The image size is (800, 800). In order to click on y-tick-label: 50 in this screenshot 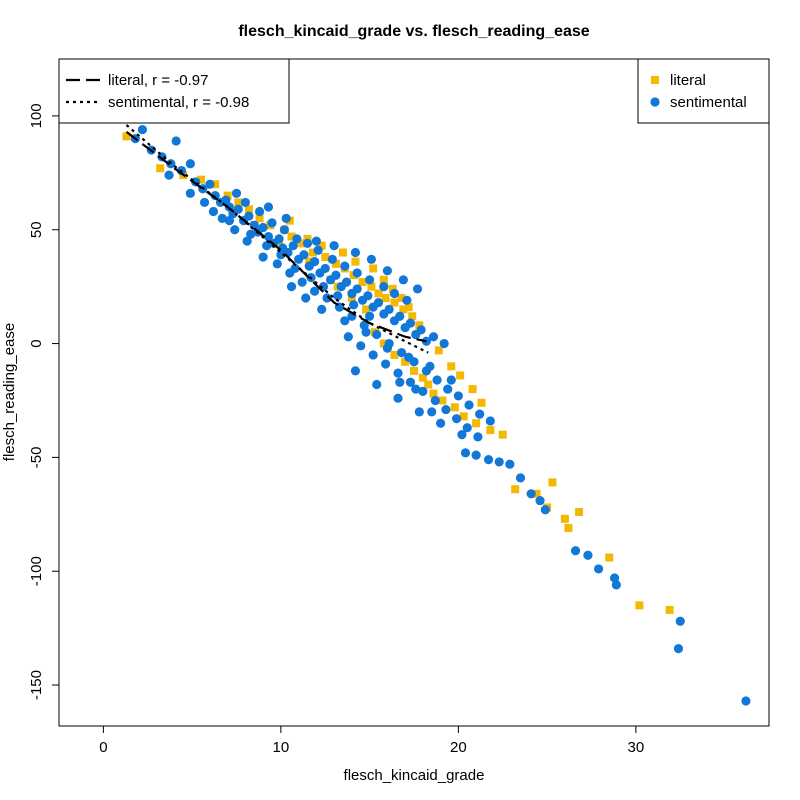, I will do `click(36, 229)`.